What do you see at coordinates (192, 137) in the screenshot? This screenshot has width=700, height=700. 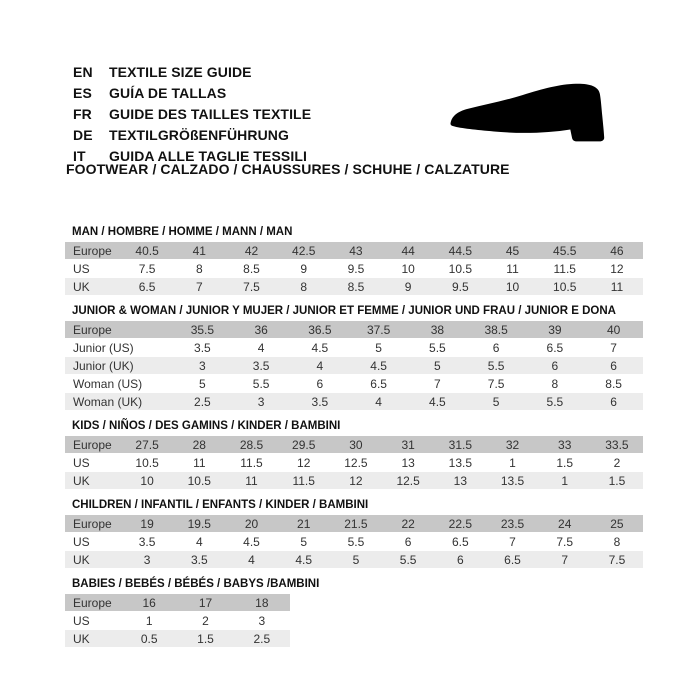 I see `language-row-de: DE TEXTILGRÖßENFÜHRUNG` at bounding box center [192, 137].